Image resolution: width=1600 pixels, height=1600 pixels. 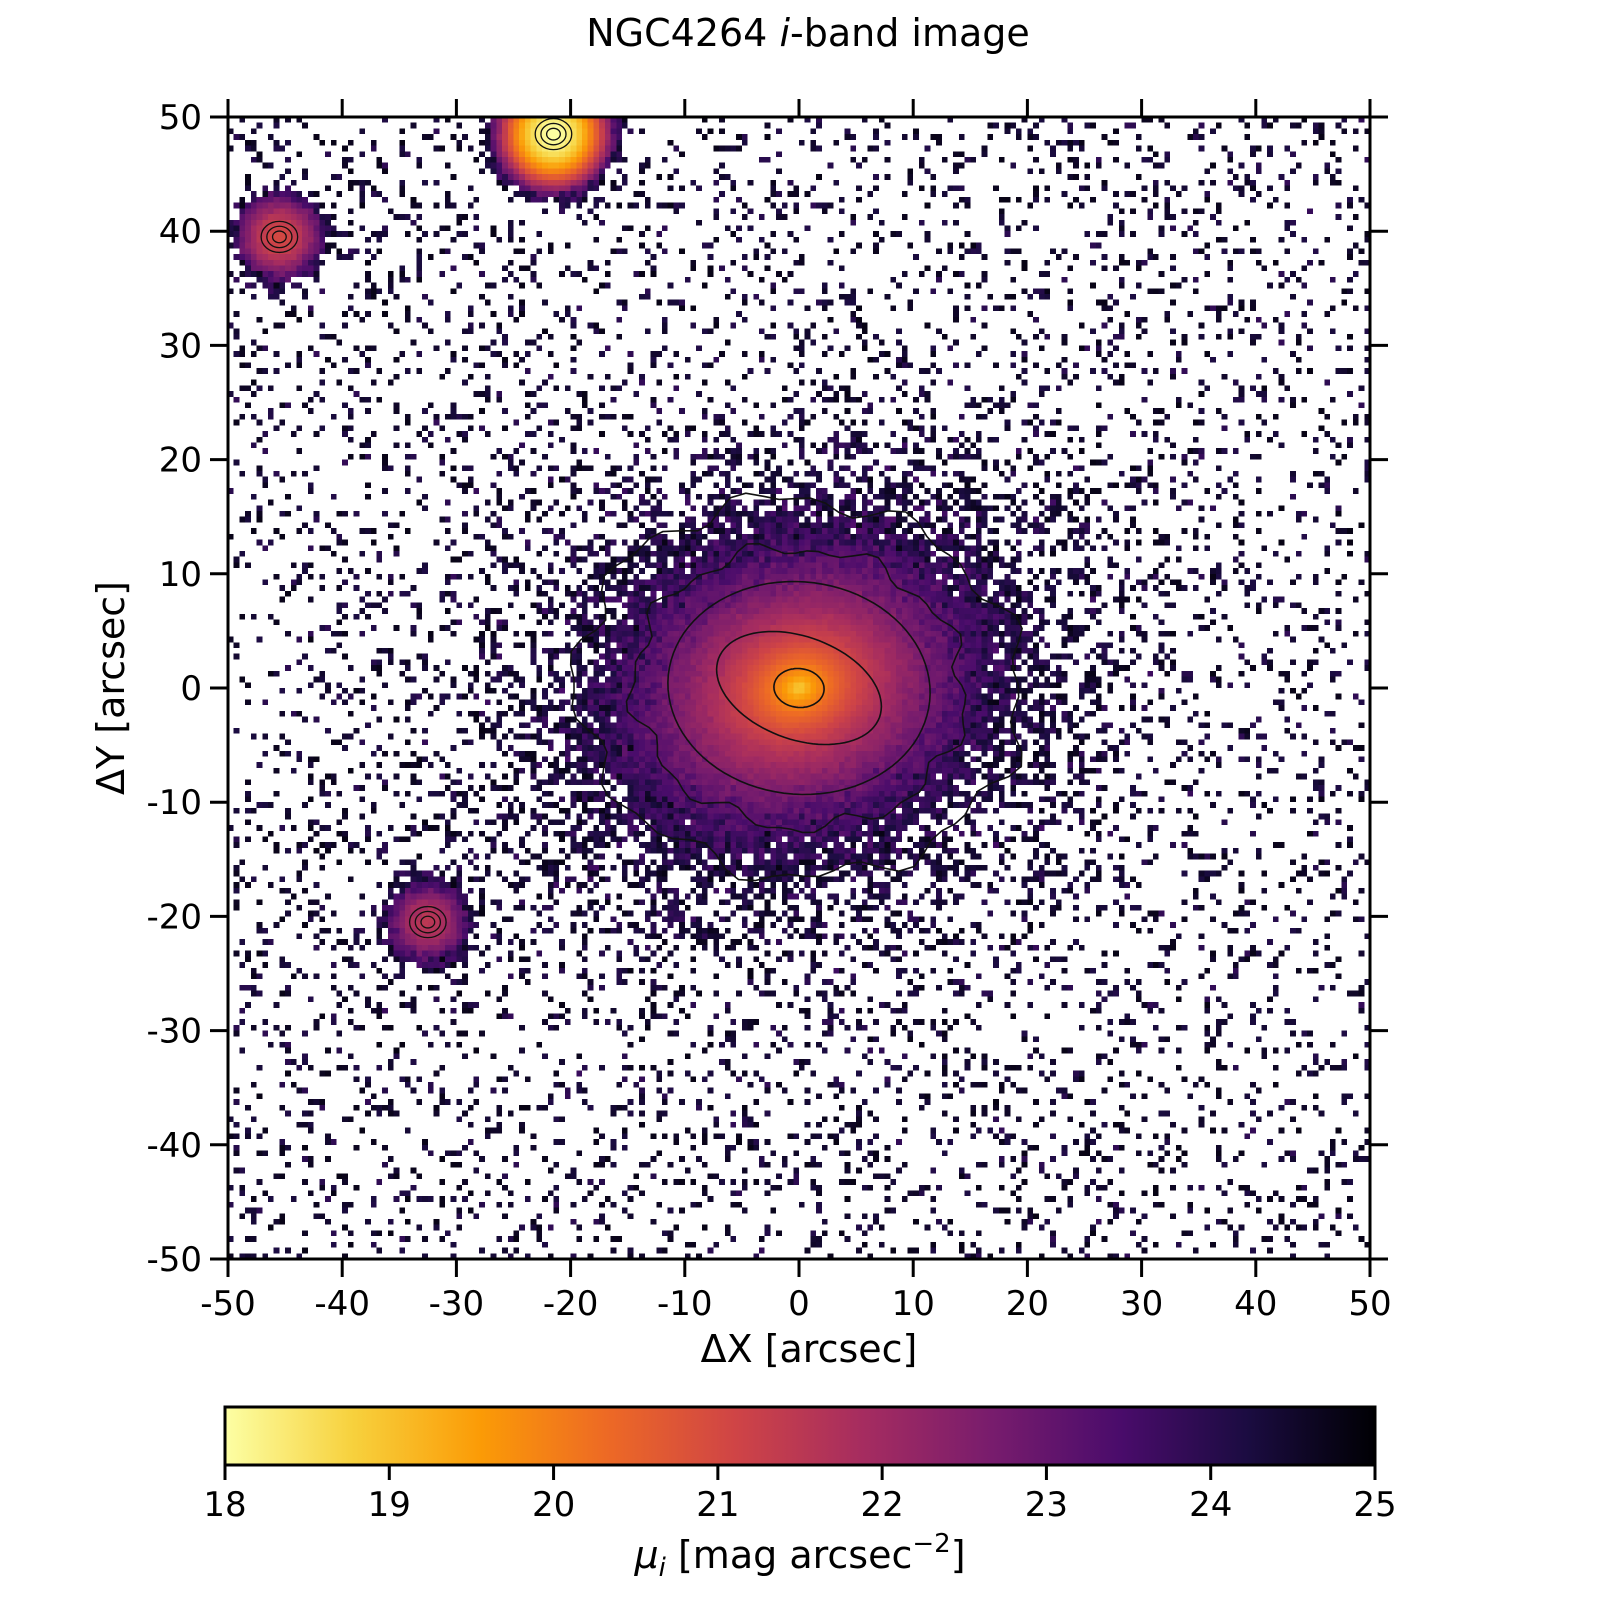 What do you see at coordinates (685, 1304) in the screenshot?
I see `x-tick-label: -10` at bounding box center [685, 1304].